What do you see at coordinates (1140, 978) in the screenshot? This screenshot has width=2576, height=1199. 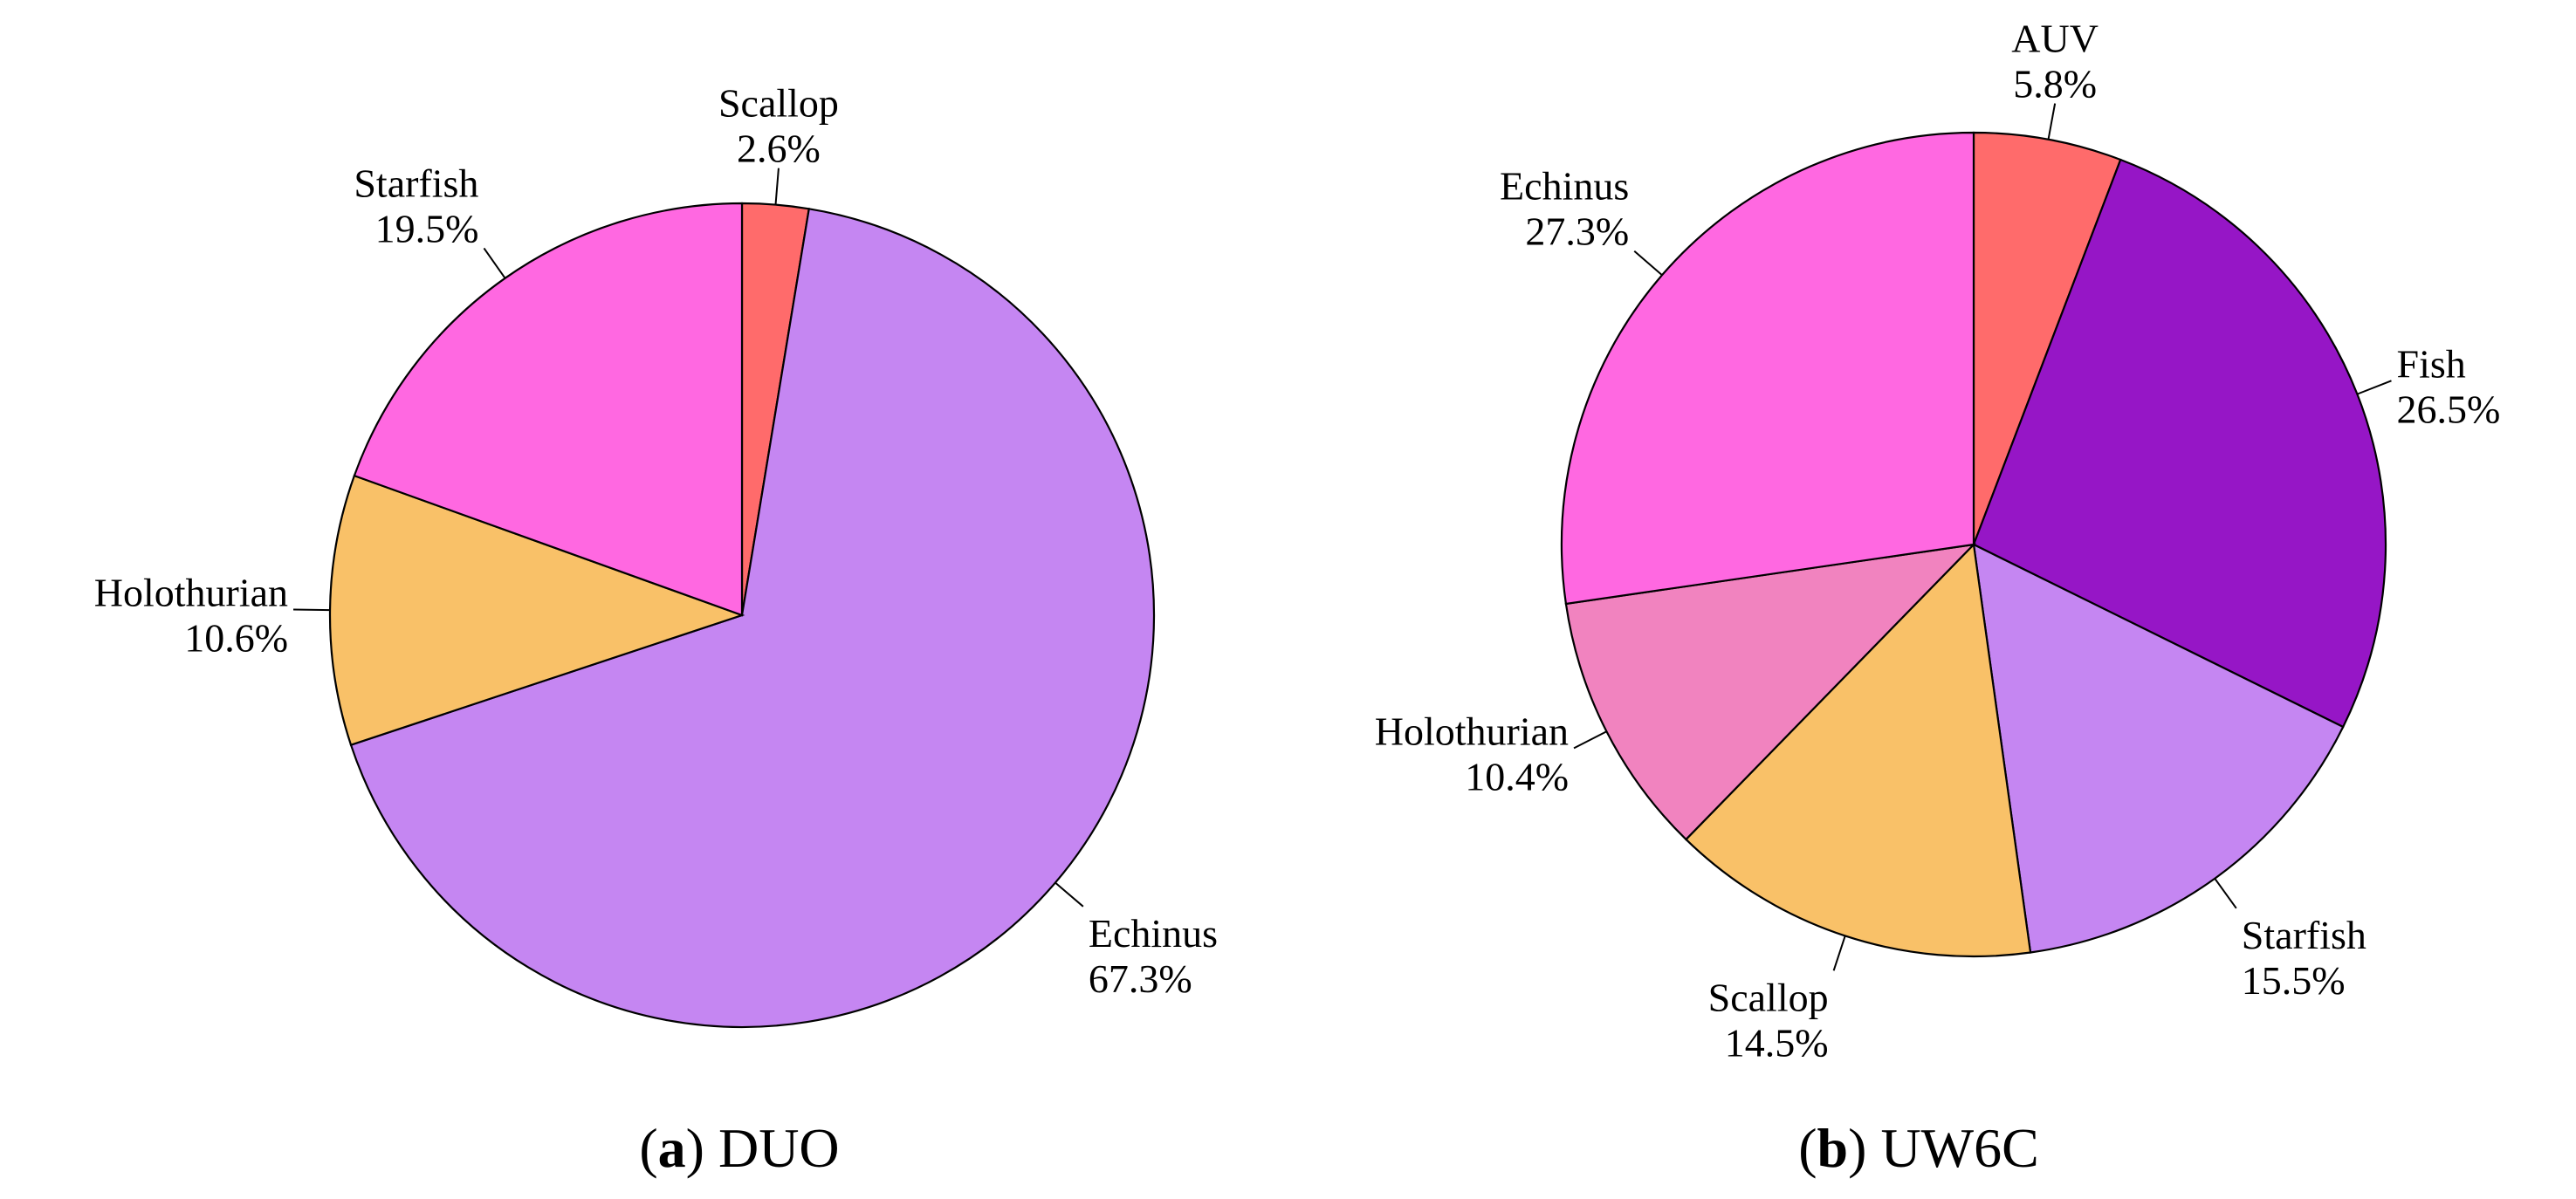 I see `duo-label-percent-echinus: 67.3%` at bounding box center [1140, 978].